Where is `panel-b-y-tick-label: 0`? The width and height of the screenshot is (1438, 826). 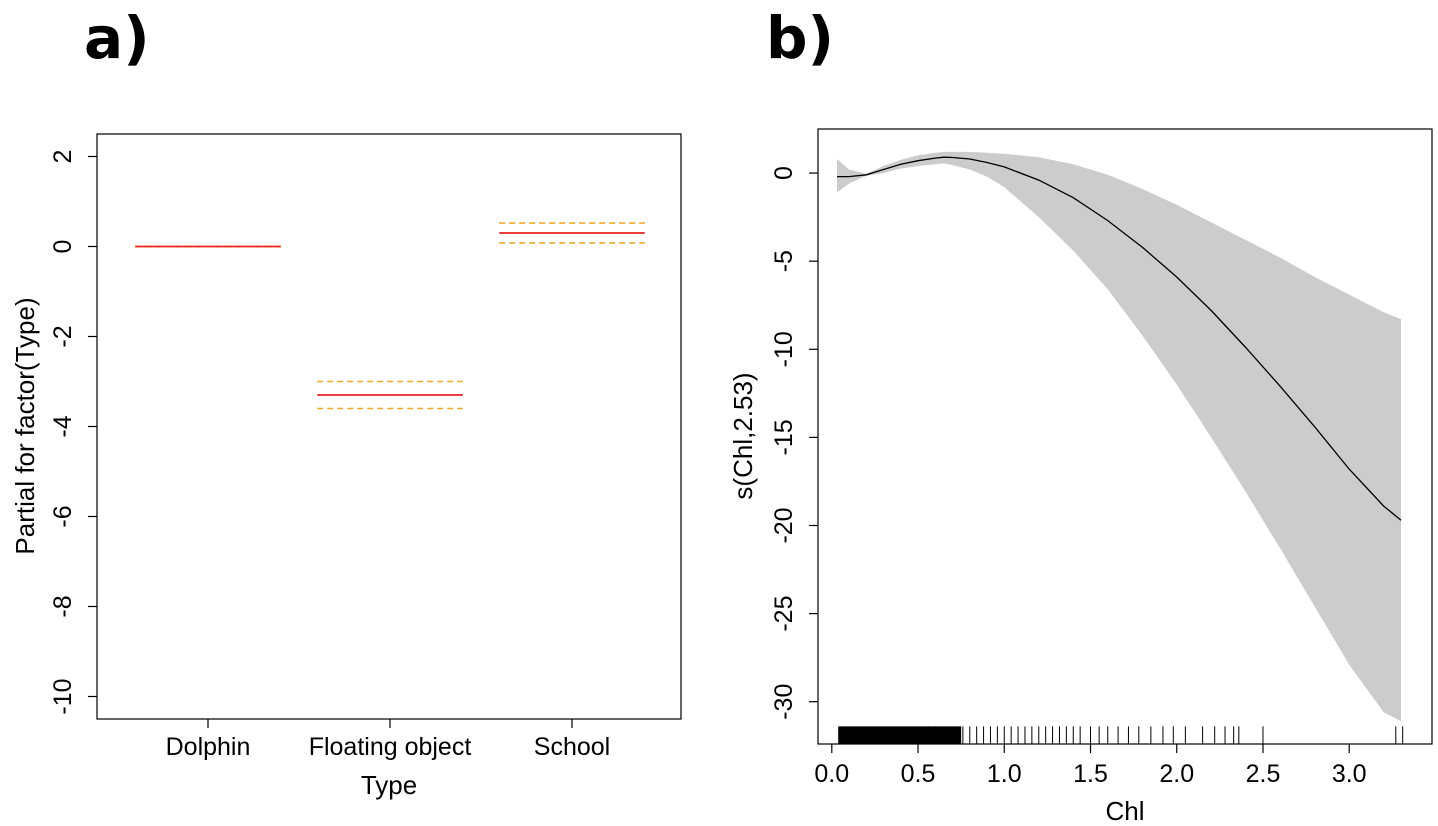 panel-b-y-tick-label: 0 is located at coordinates (784, 173).